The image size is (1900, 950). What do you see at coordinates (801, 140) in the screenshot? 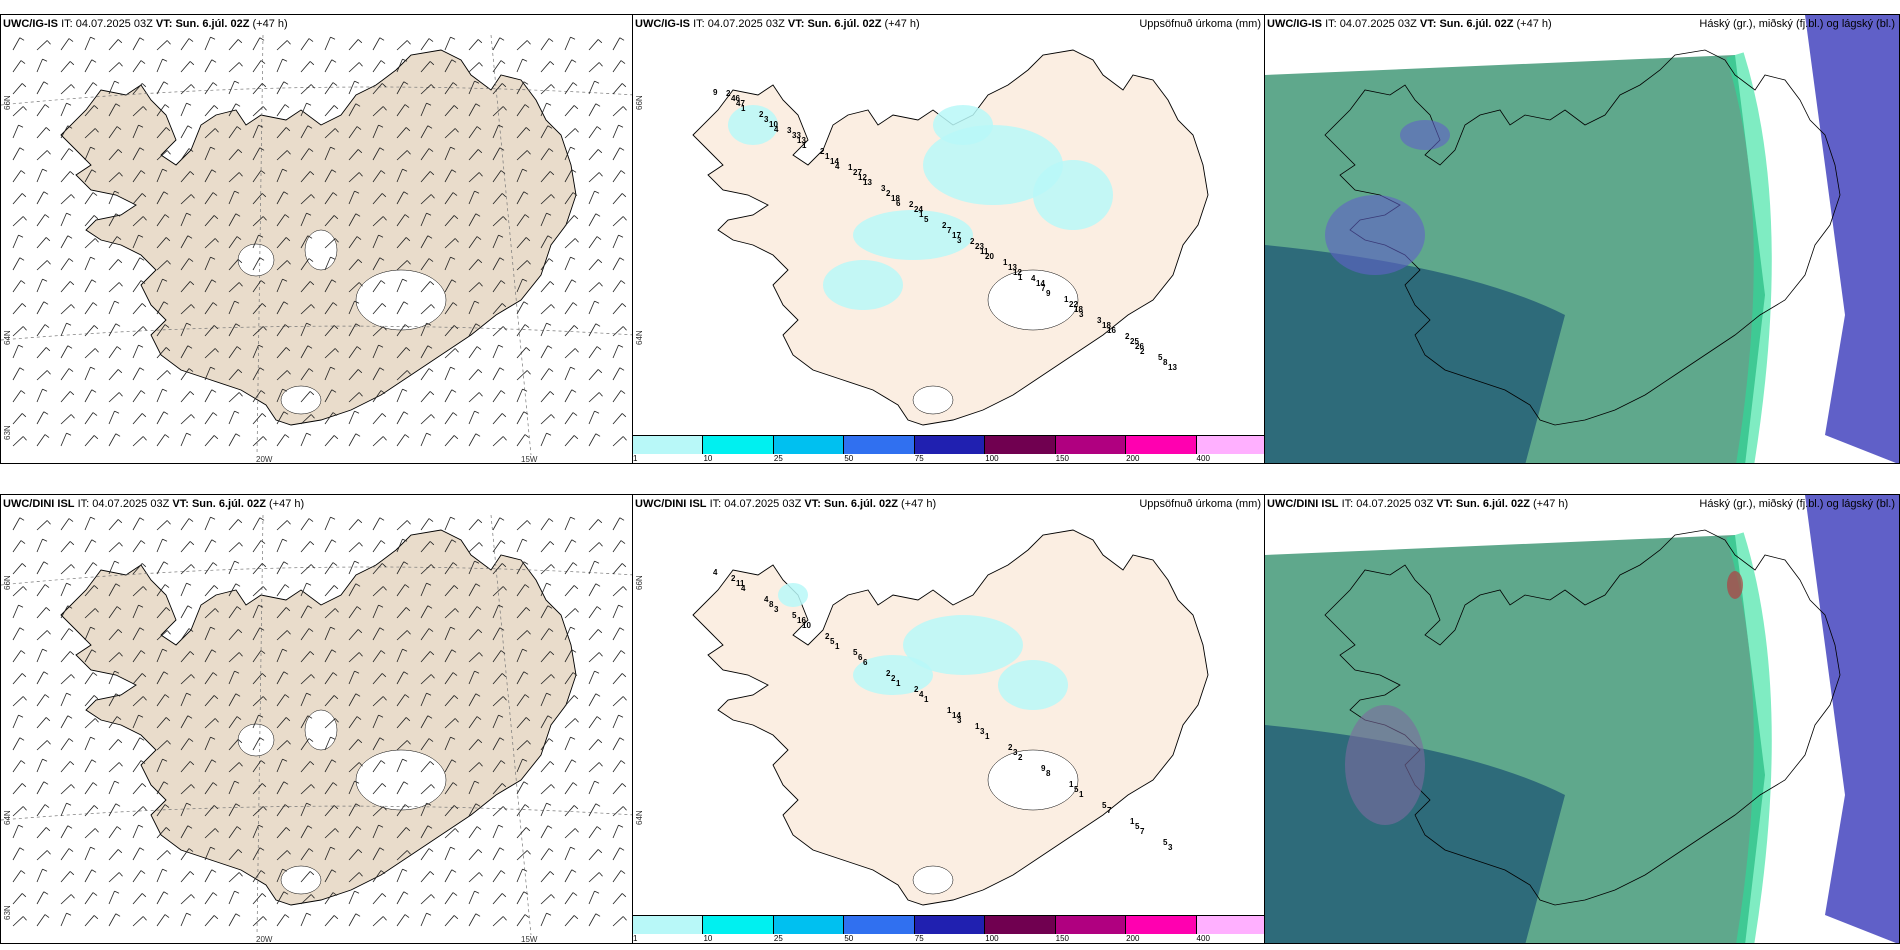
I see `precip-value: 13` at bounding box center [801, 140].